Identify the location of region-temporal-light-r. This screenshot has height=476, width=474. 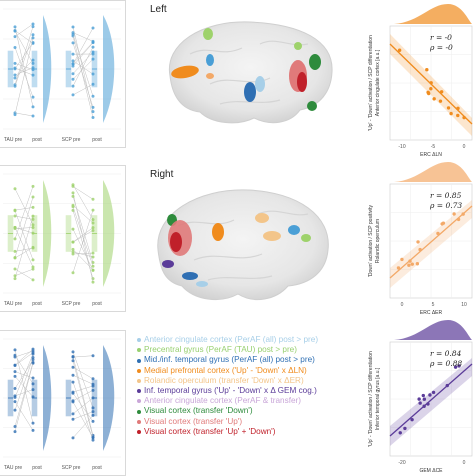
(202, 284).